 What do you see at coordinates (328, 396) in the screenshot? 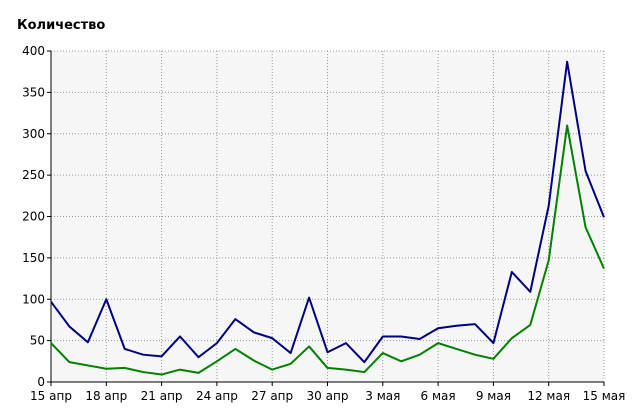
I see `x-tick-label: 30 апр` at bounding box center [328, 396].